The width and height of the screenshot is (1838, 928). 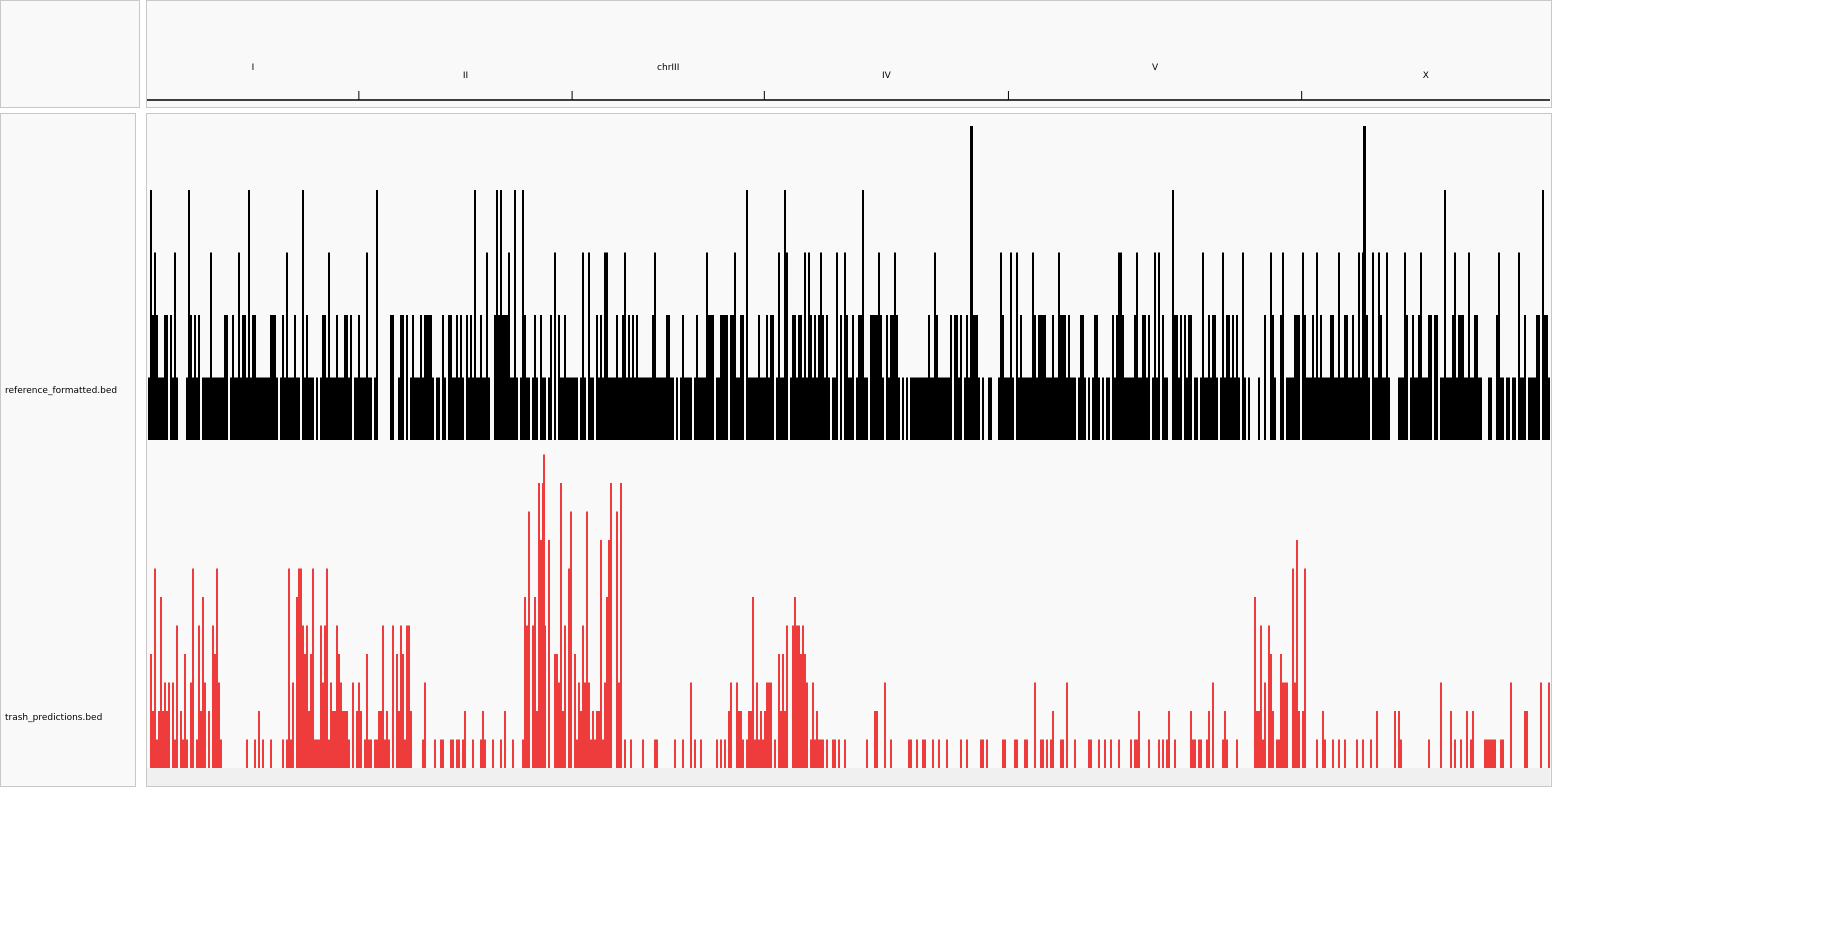 I want to click on chromosome-label-i: I, so click(x=253, y=68).